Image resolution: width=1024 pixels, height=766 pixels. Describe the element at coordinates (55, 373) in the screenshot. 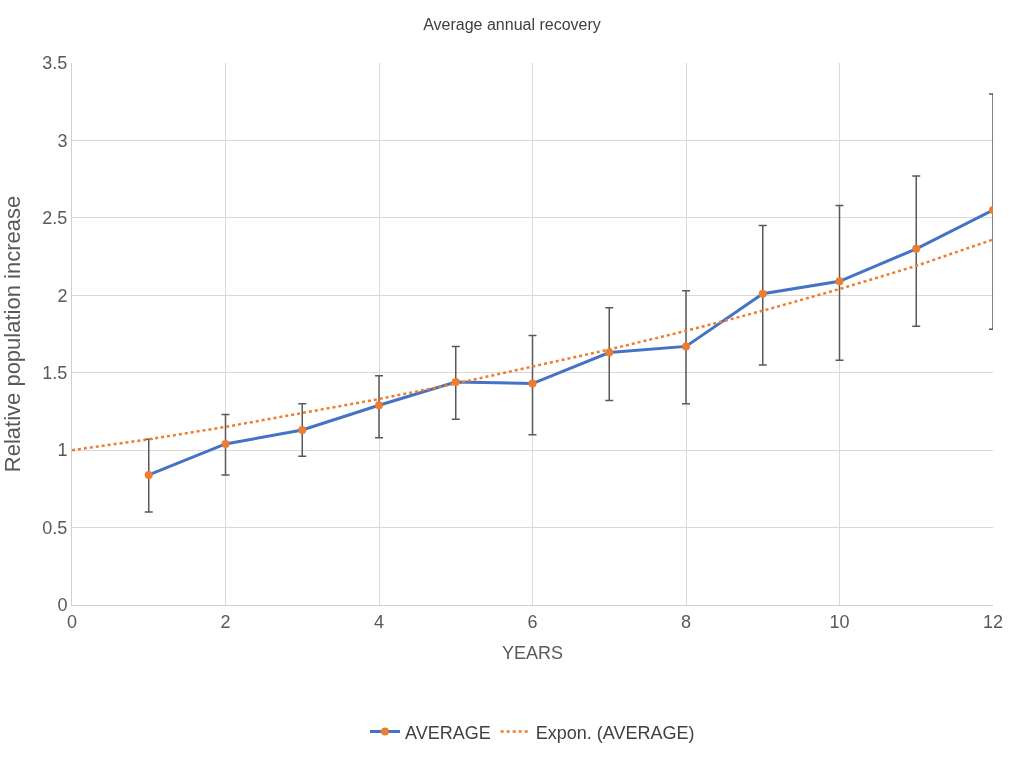

I see `y-tick-label: 1.5` at that location.